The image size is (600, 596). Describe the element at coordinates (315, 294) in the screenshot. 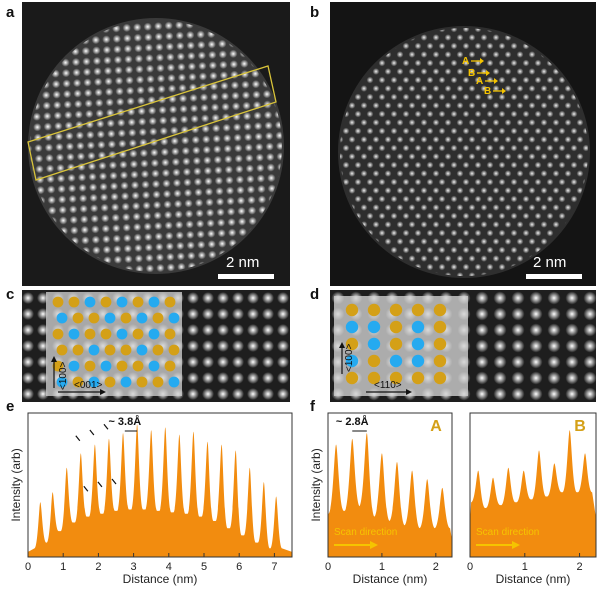

I see `panel-label-d: d` at that location.